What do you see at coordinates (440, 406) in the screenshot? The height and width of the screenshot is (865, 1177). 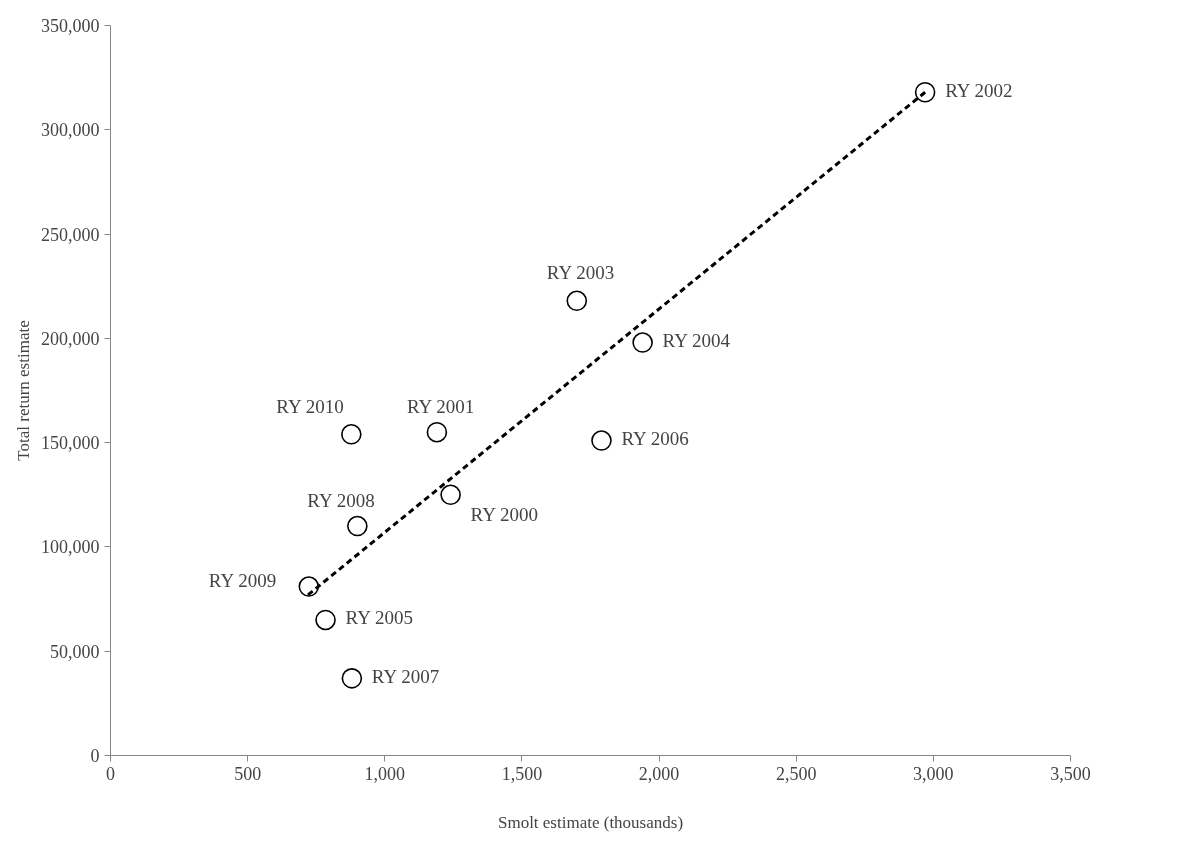 I see `annotation: RY 2001` at bounding box center [440, 406].